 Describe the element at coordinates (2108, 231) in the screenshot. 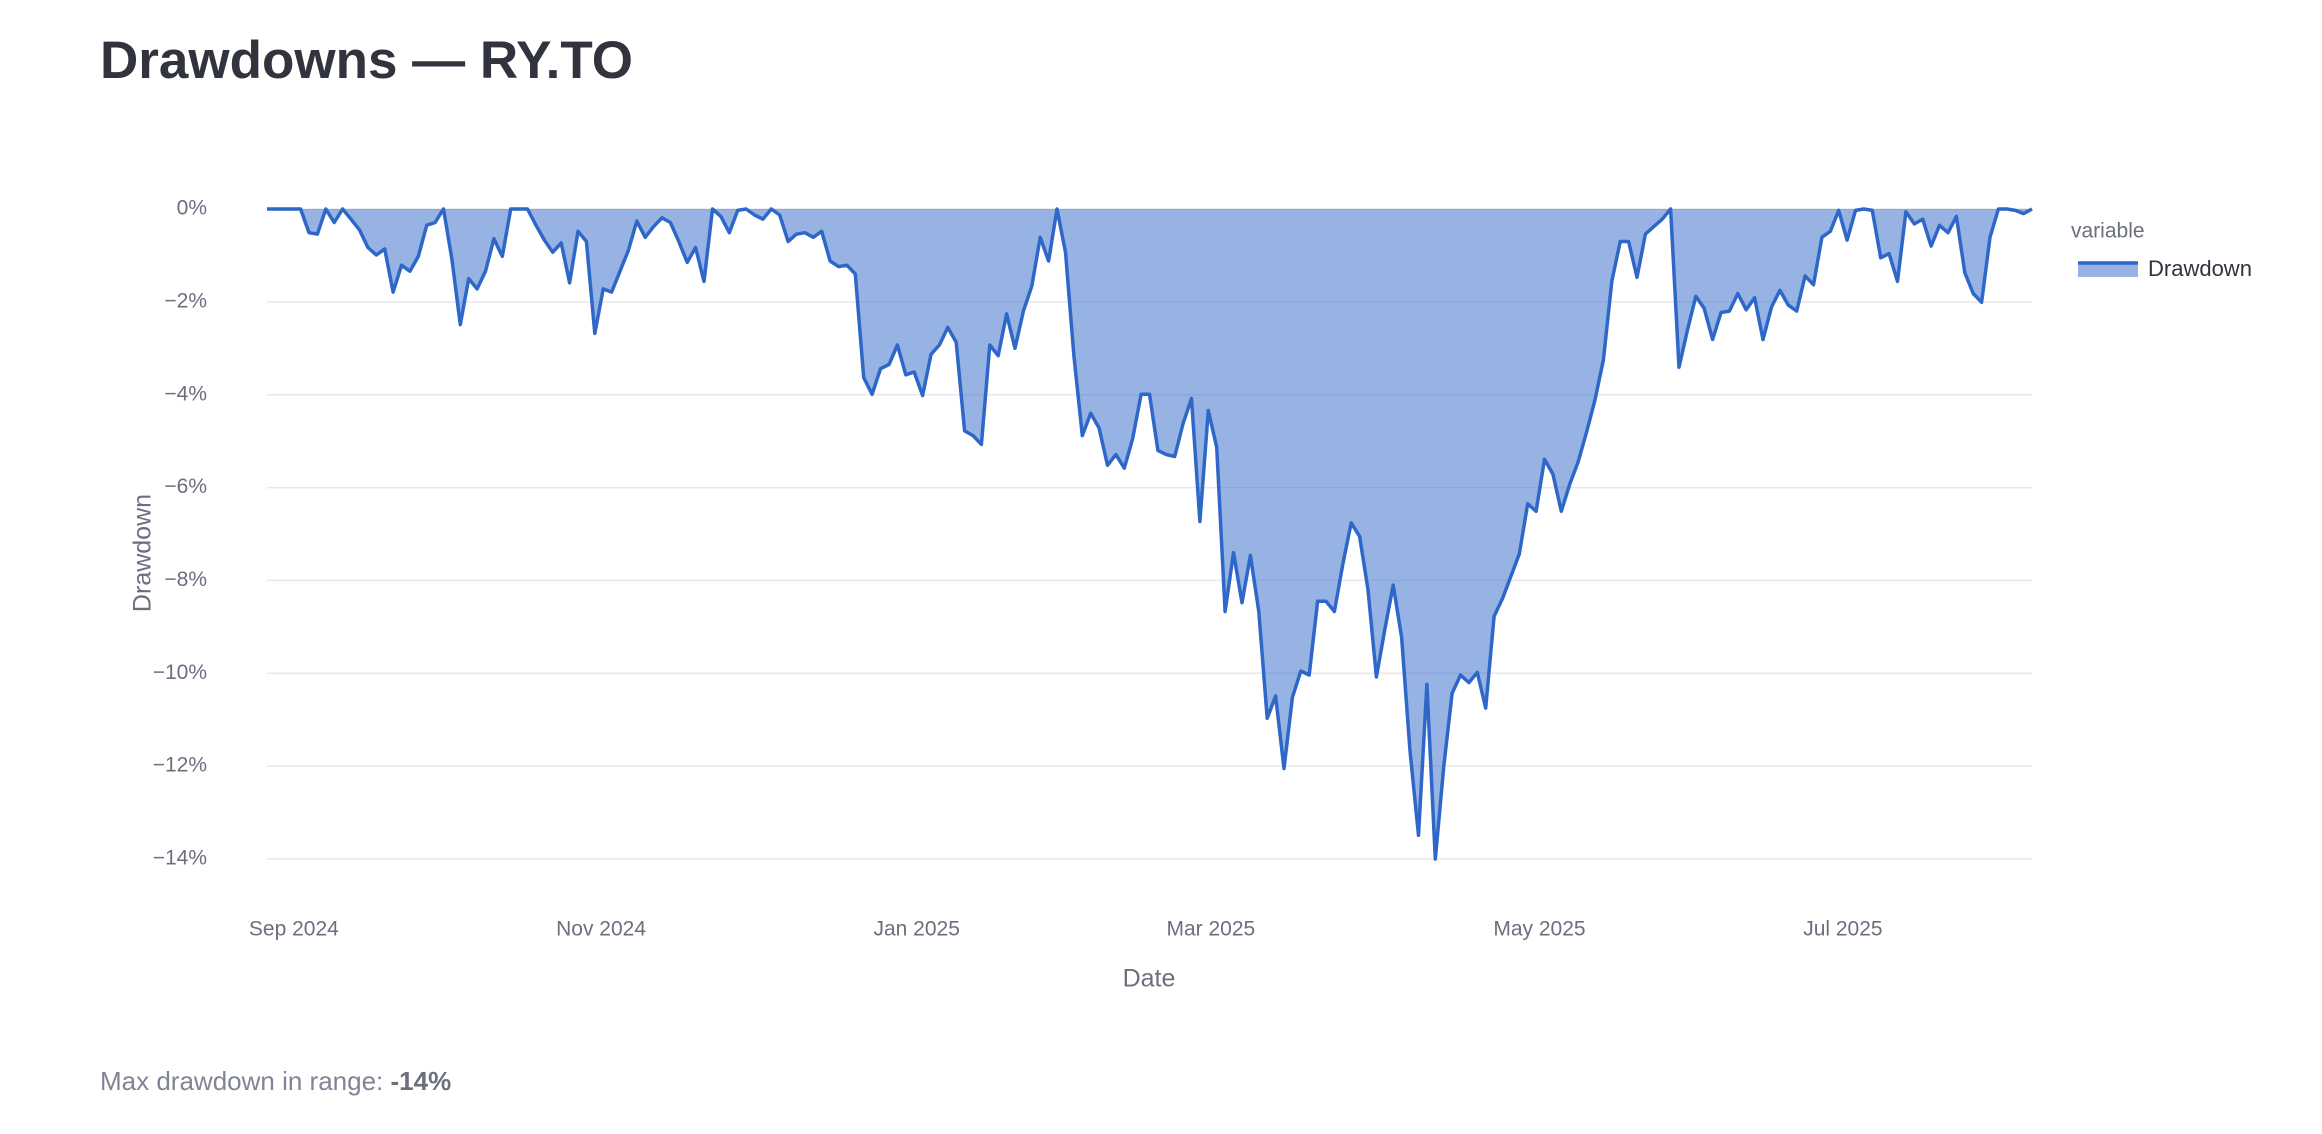

I see `legend-title: variable` at that location.